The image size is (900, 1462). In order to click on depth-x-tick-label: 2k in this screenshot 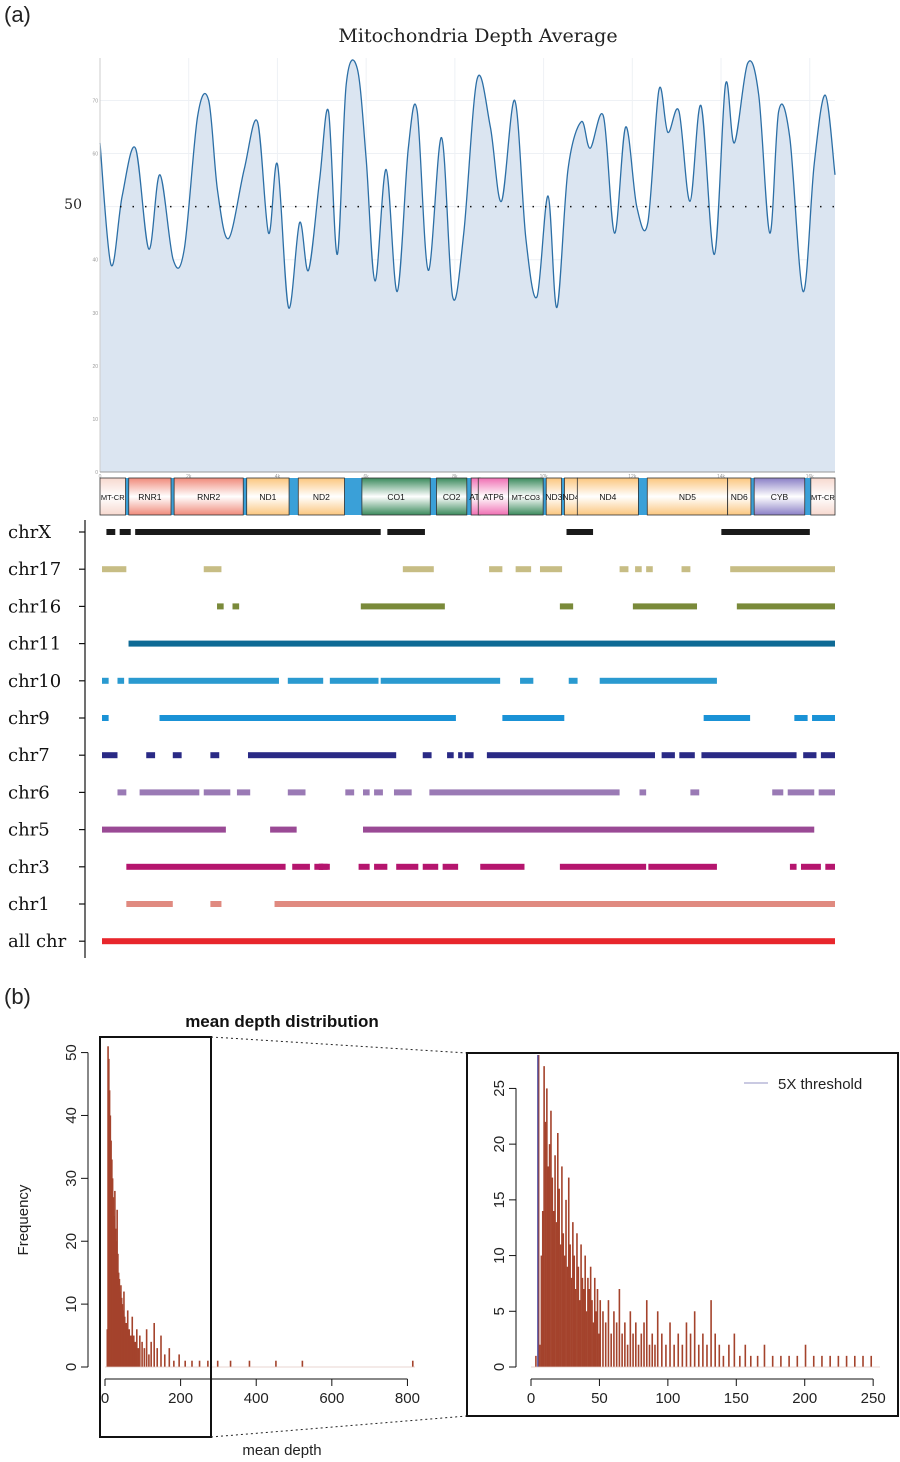, I will do `click(189, 477)`.